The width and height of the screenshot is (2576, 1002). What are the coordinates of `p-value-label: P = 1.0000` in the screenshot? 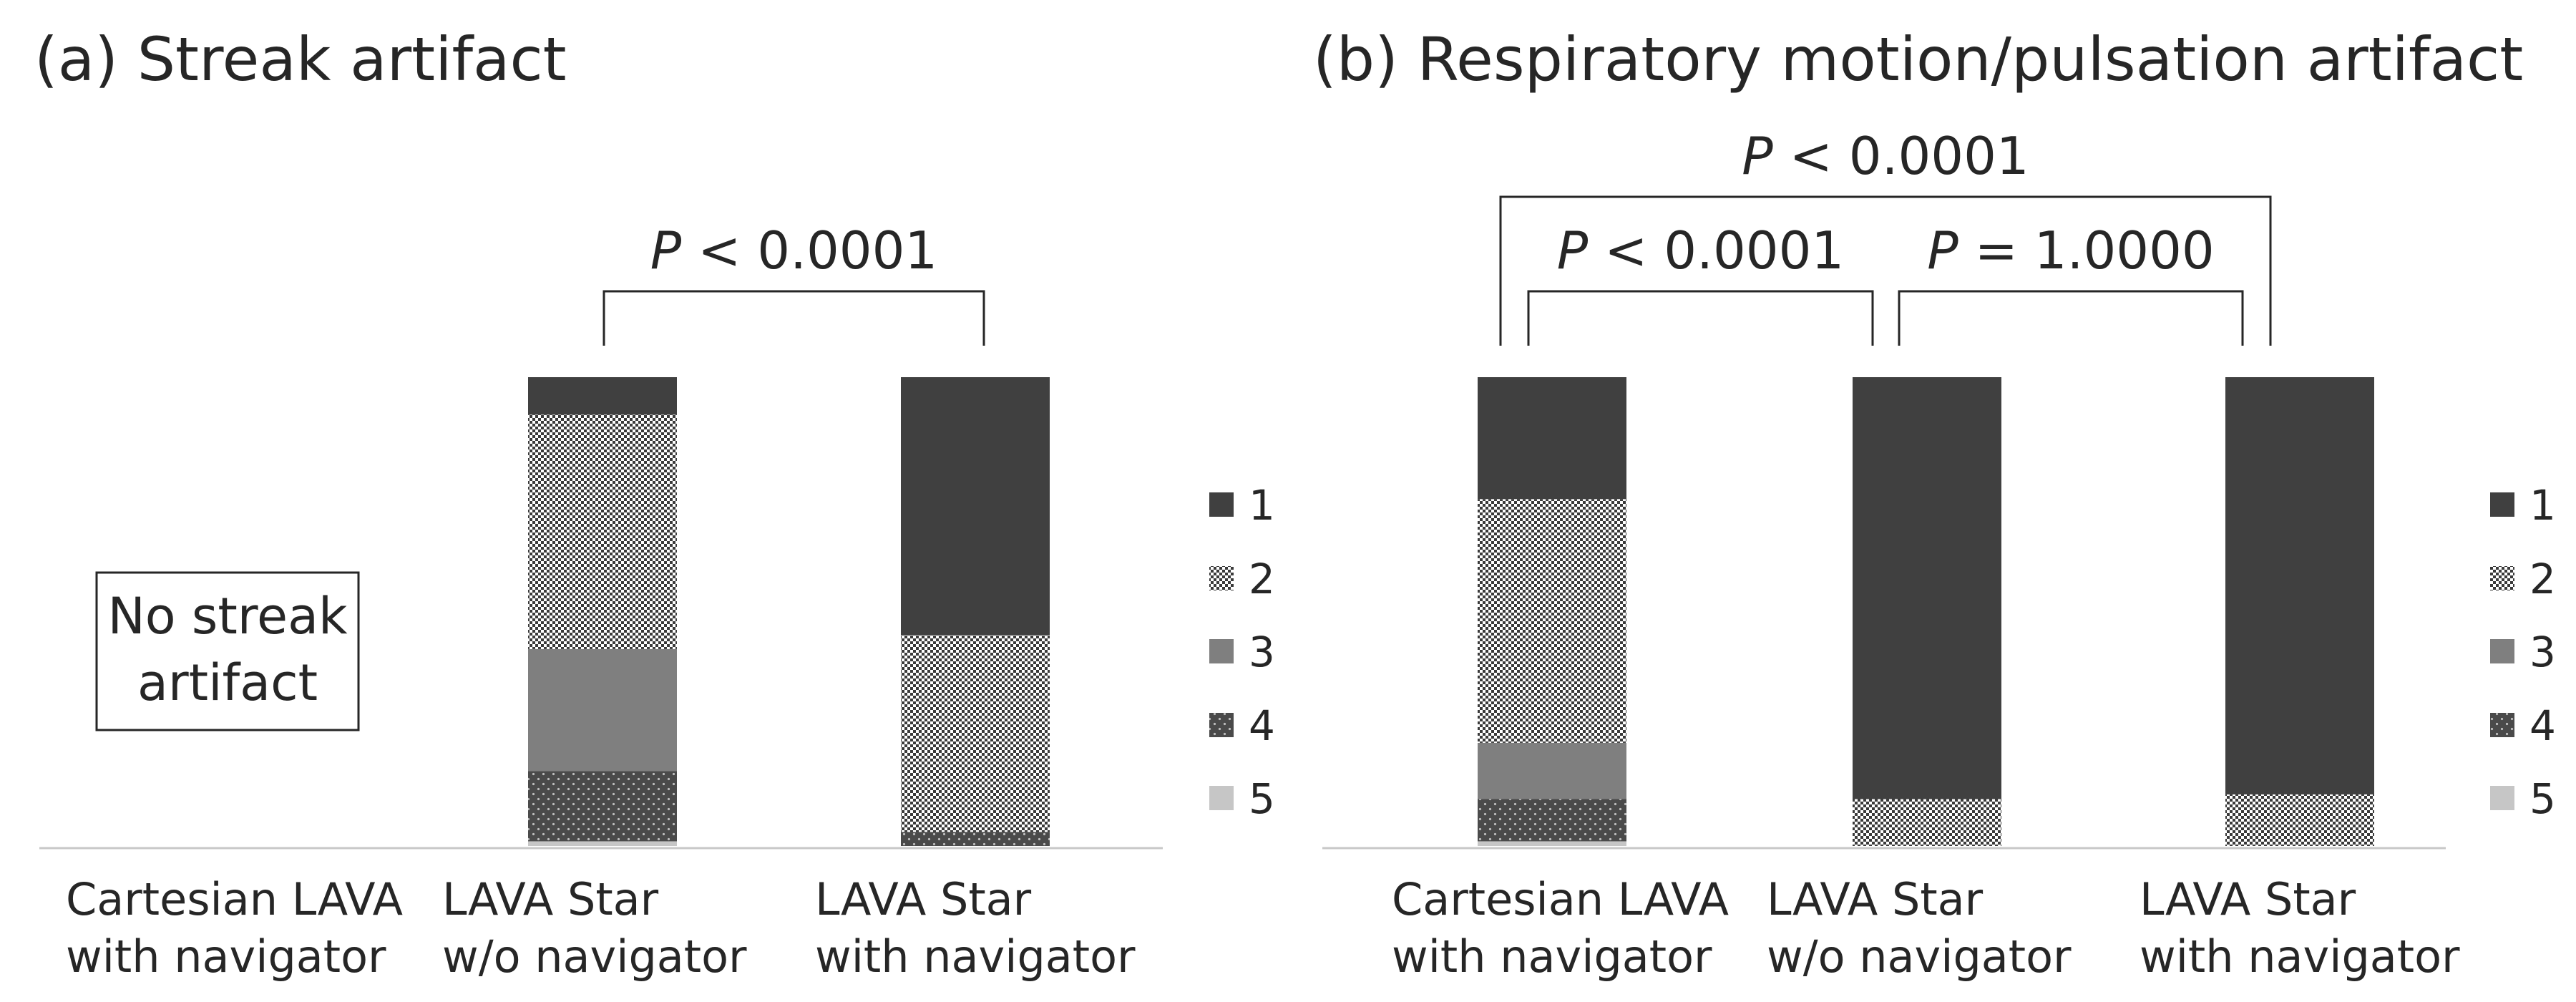 It's located at (2070, 250).